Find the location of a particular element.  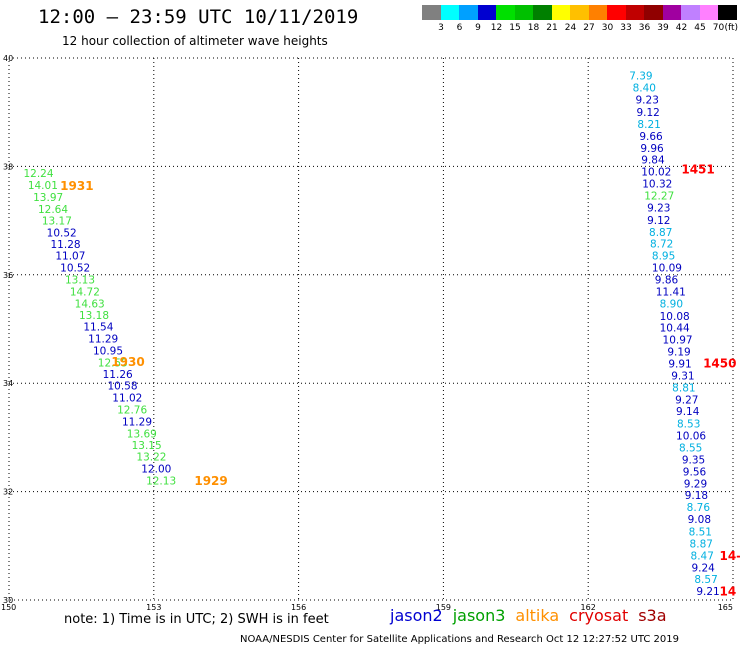

wave-height-value: 13.18 is located at coordinates (94, 316).